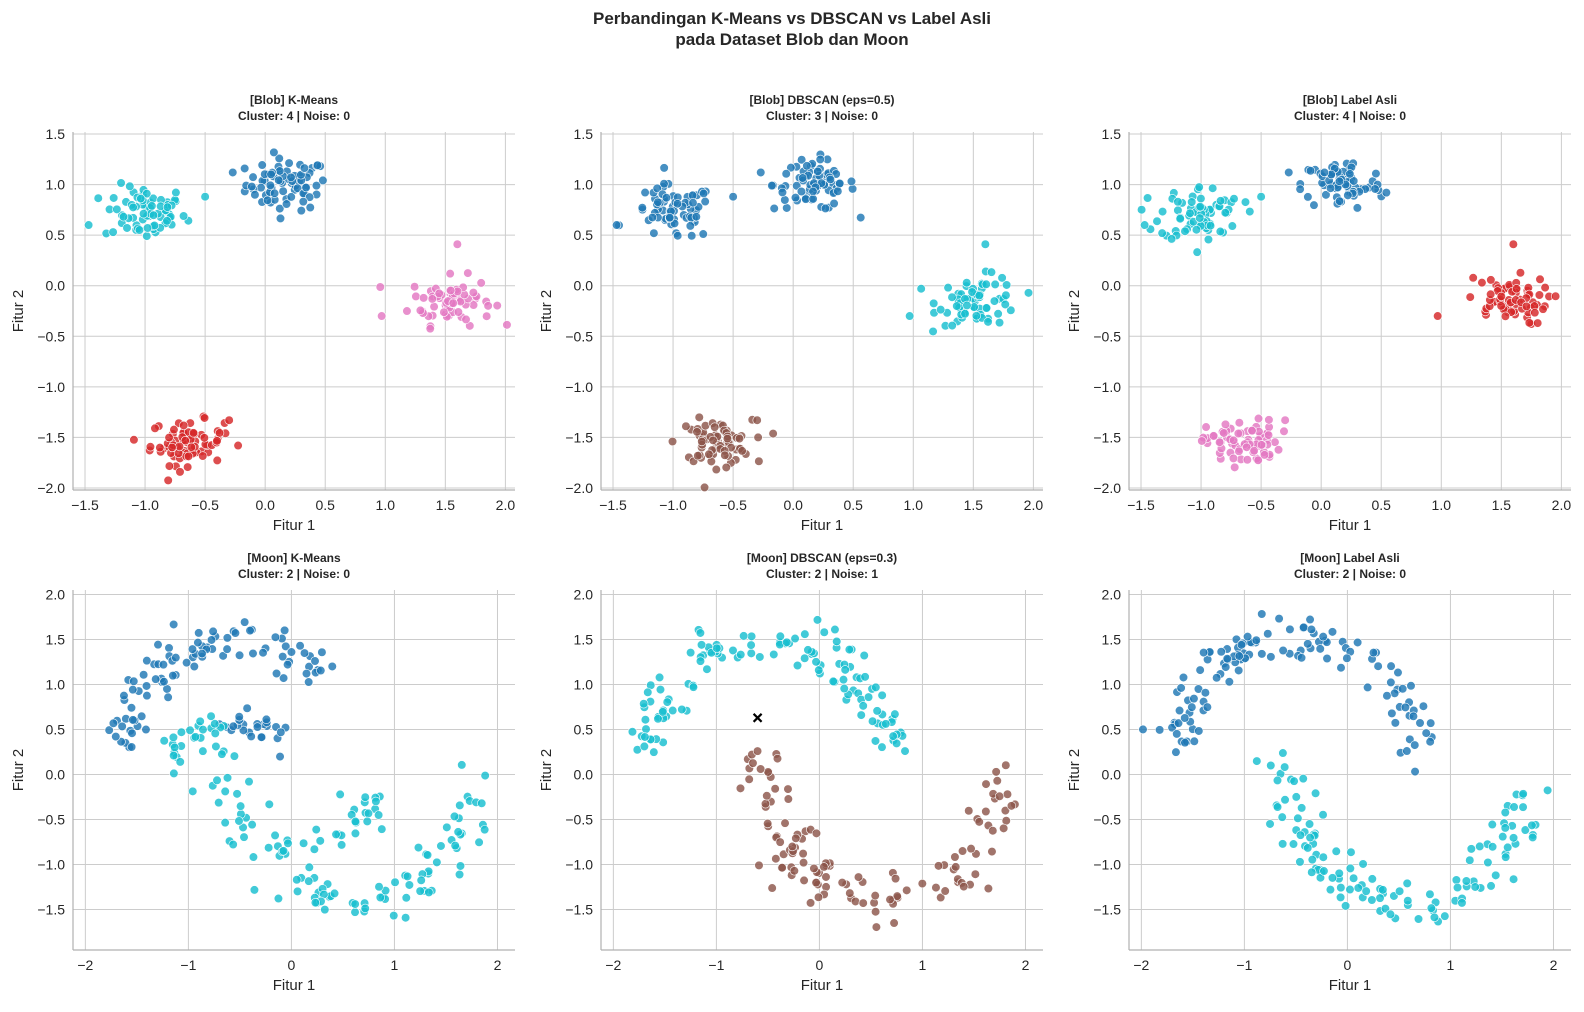 The width and height of the screenshot is (1584, 1012). Describe the element at coordinates (1350, 116) in the screenshot. I see `panel-subtitle: Cluster: 4 | Noise: 0` at that location.